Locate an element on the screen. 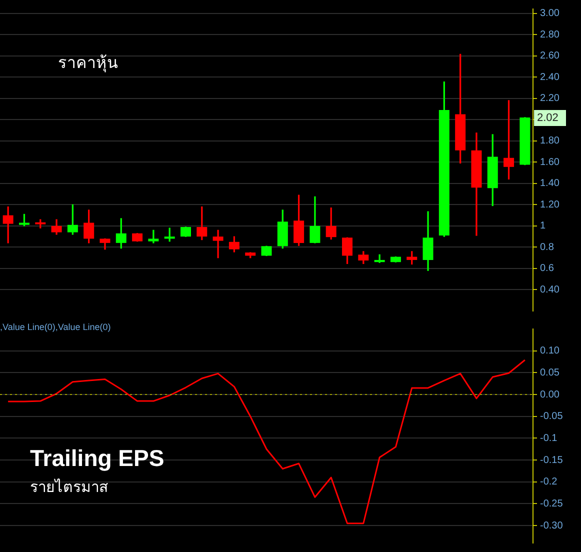  y-tick-label: -0.1 is located at coordinates (549, 438).